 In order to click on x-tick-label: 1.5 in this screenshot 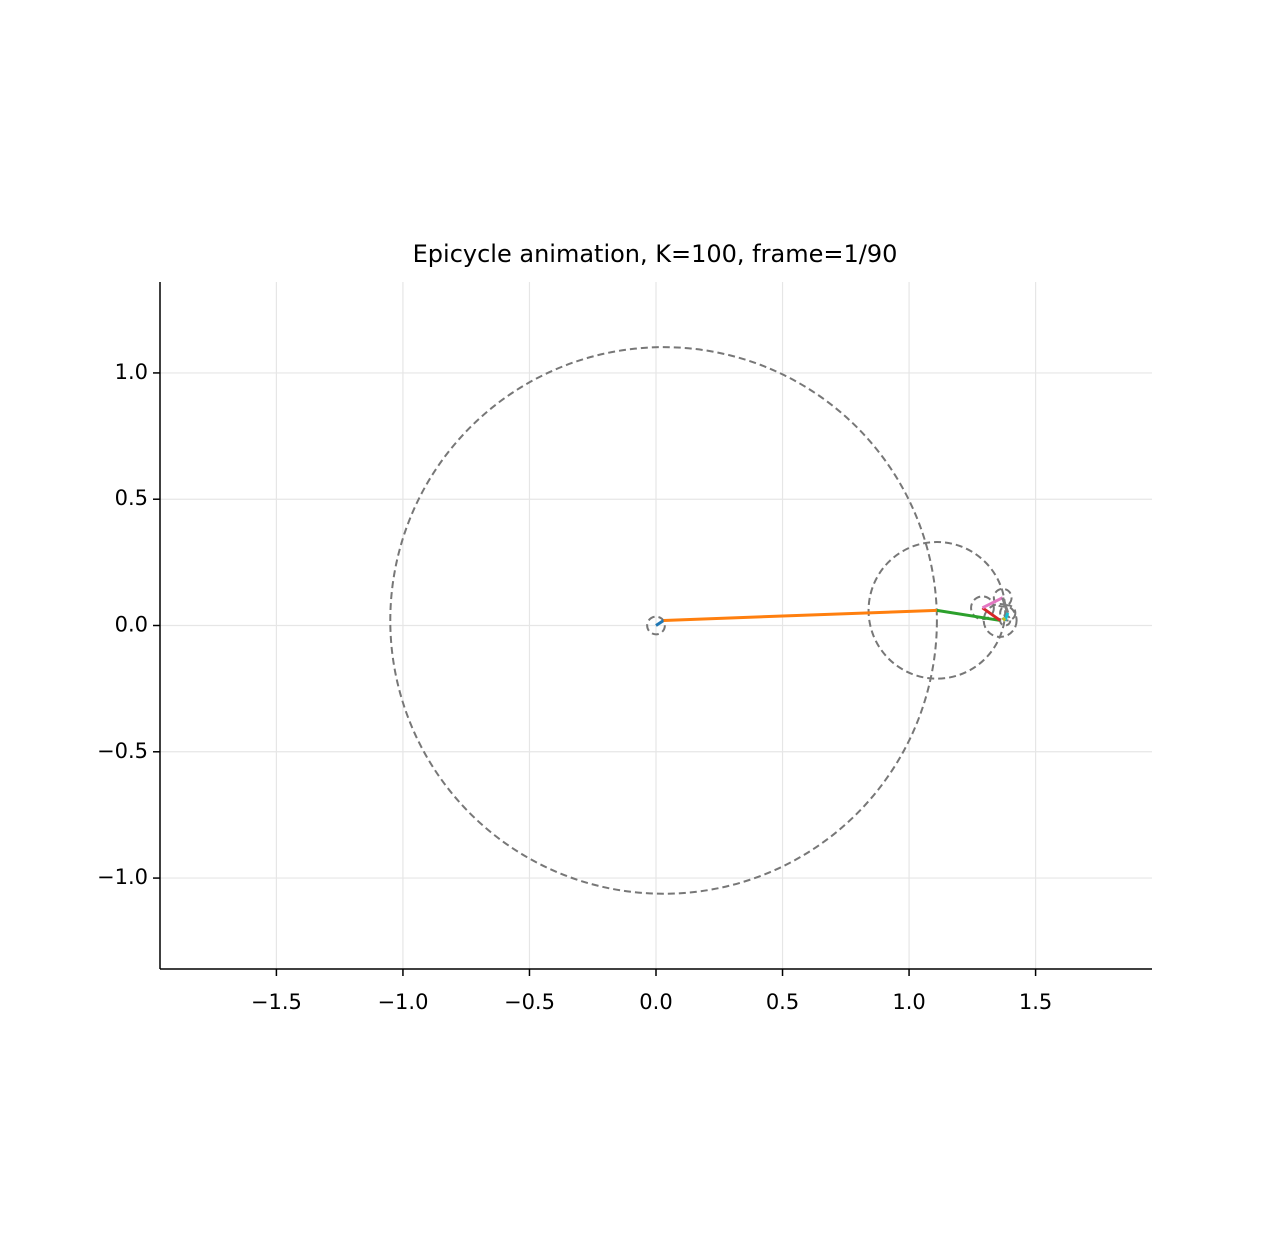, I will do `click(1035, 1002)`.